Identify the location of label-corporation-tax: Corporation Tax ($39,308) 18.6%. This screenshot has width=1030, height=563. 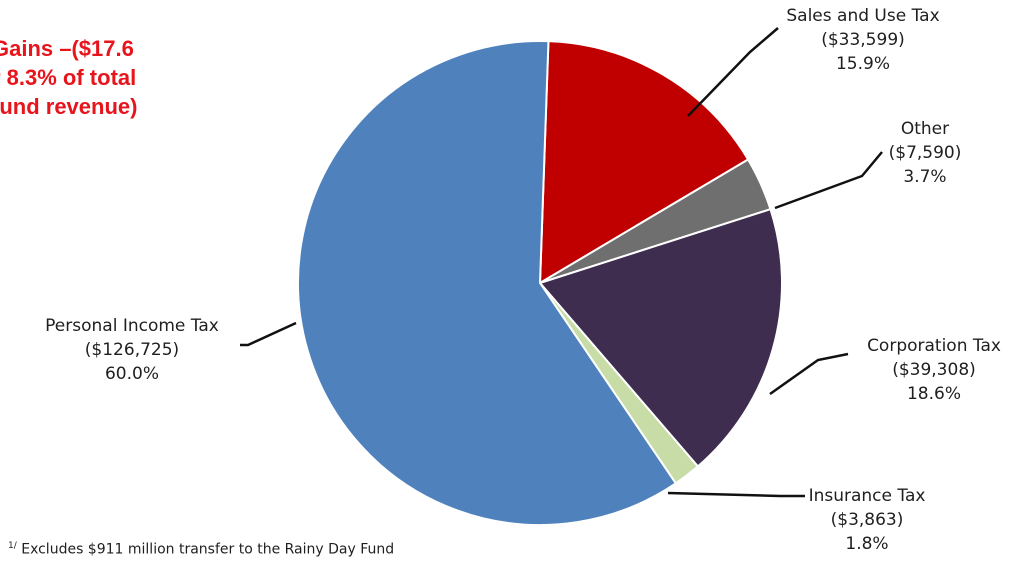
(934, 370).